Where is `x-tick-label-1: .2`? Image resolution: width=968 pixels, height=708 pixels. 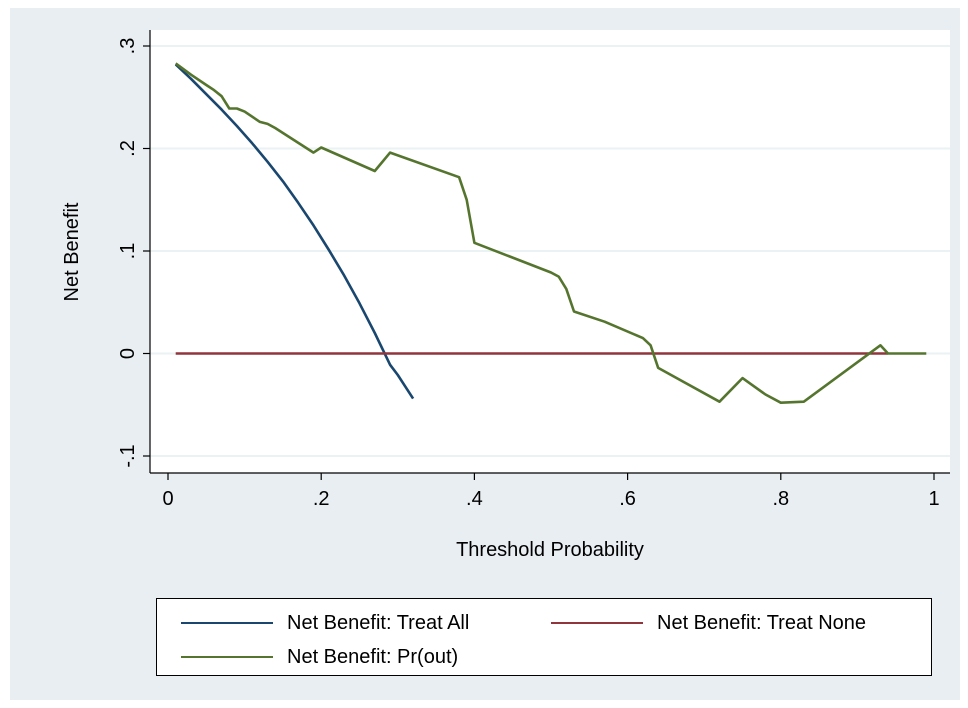
x-tick-label-1: .2 is located at coordinates (321, 499).